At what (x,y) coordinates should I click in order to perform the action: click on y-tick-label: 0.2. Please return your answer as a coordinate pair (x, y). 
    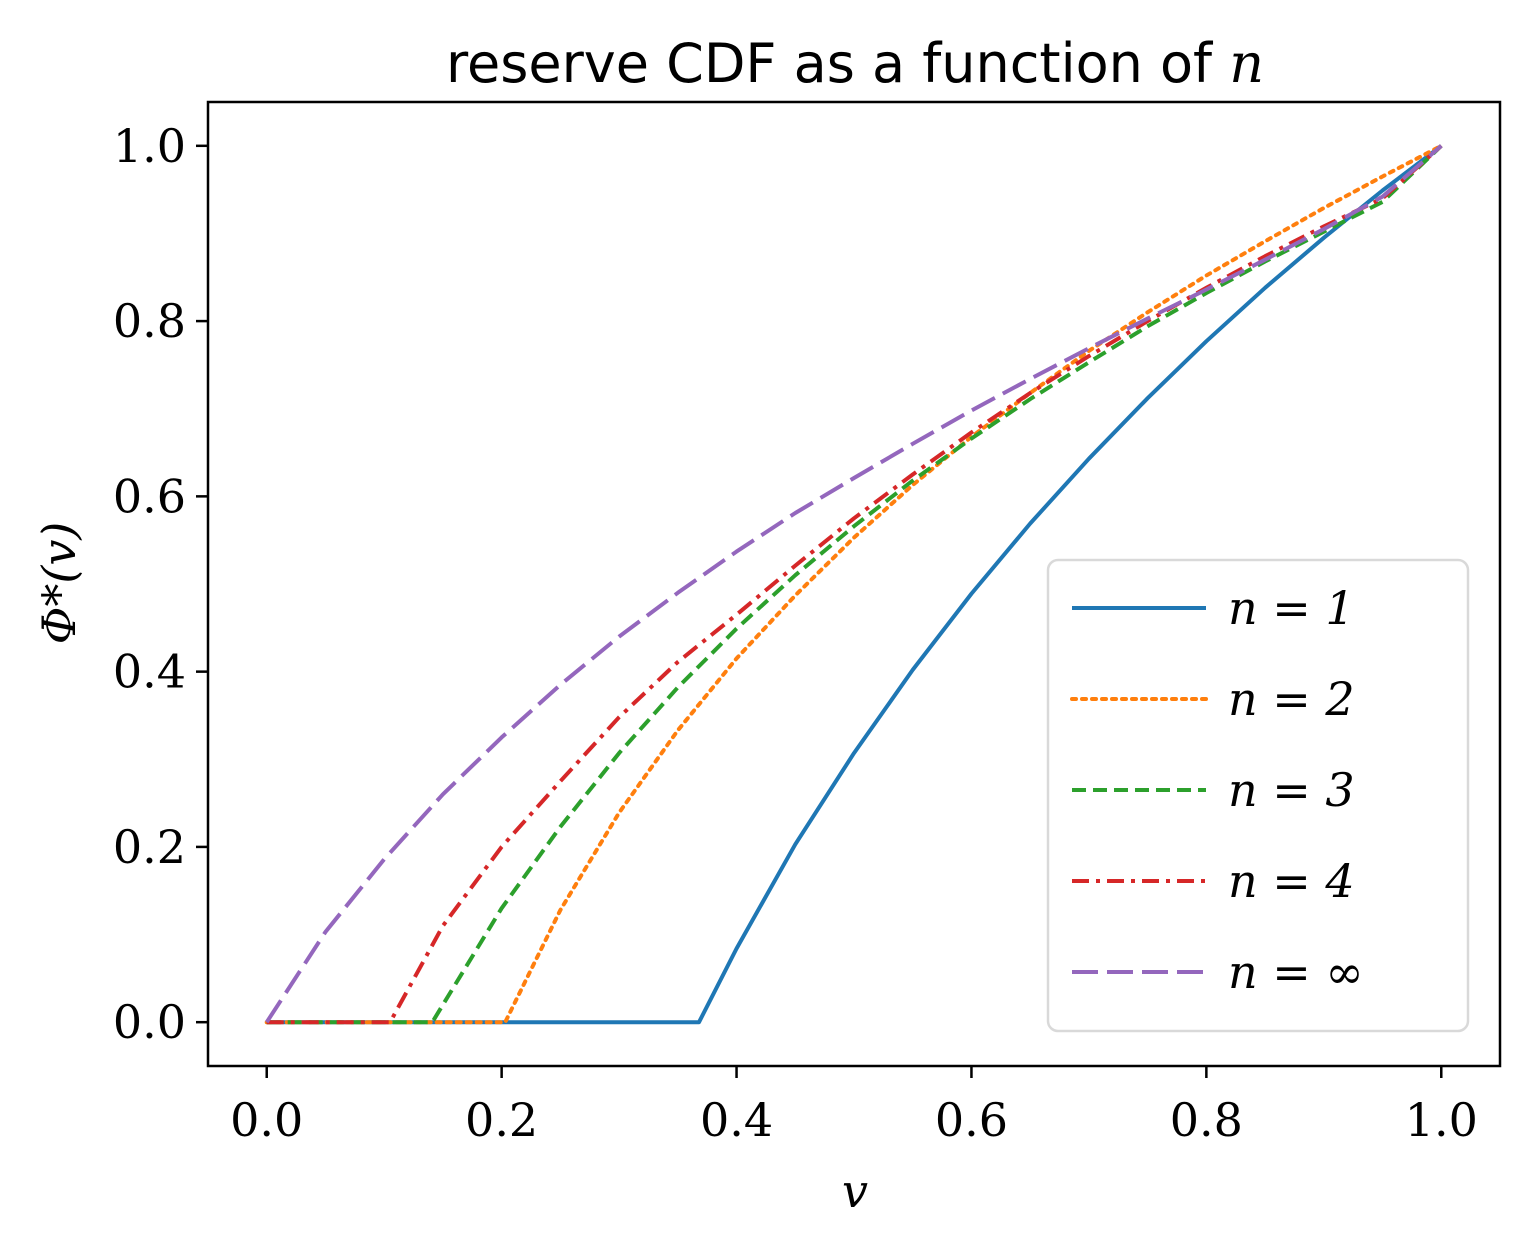
    Looking at the image, I should click on (149, 847).